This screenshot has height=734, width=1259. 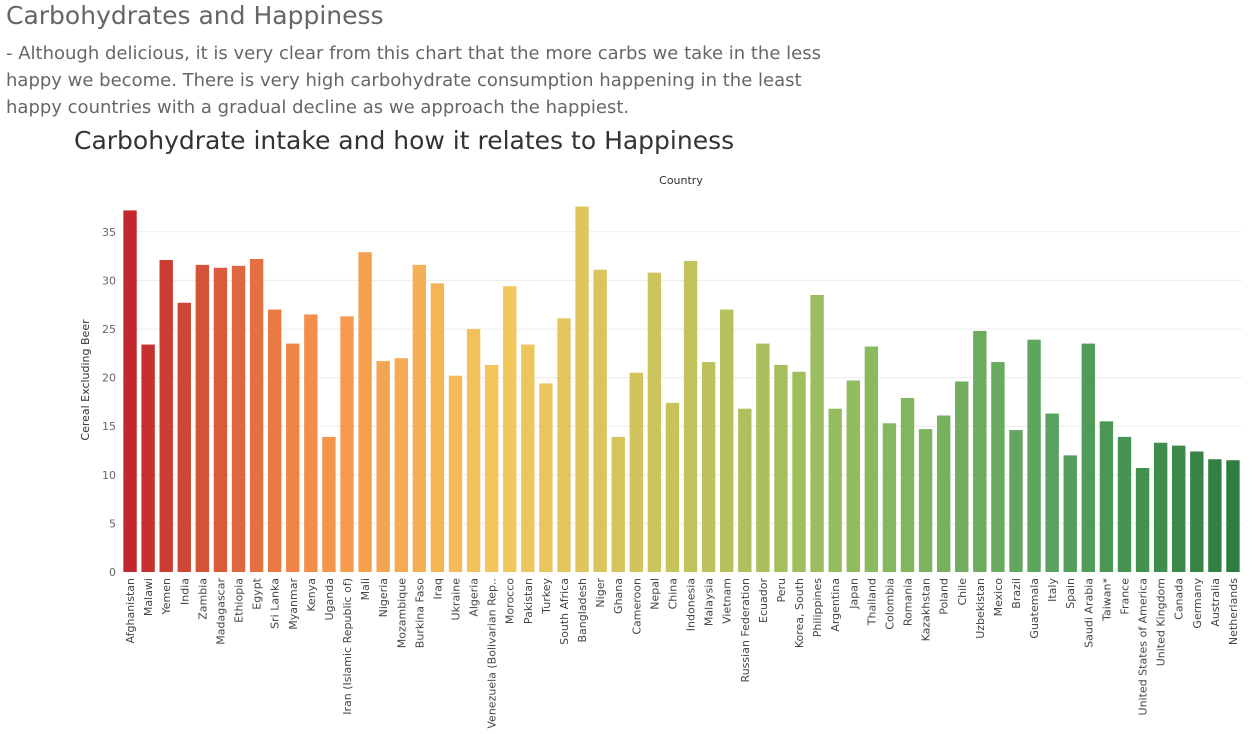 What do you see at coordinates (109, 232) in the screenshot?
I see `y-tick-label: 35` at bounding box center [109, 232].